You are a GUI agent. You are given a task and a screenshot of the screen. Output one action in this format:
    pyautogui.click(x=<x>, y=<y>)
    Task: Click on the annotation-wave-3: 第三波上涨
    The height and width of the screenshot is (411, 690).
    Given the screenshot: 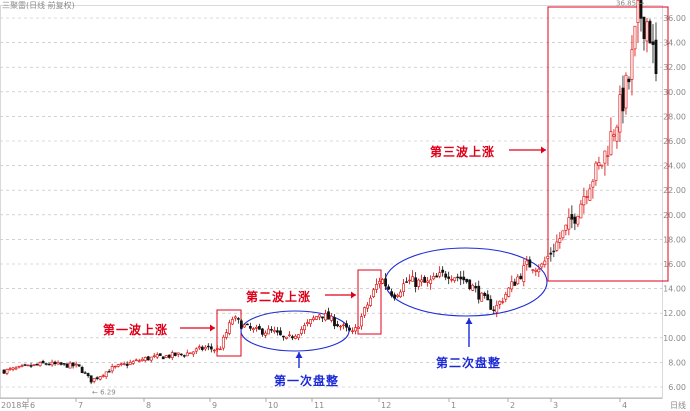 What is the action you would take?
    pyautogui.click(x=463, y=152)
    